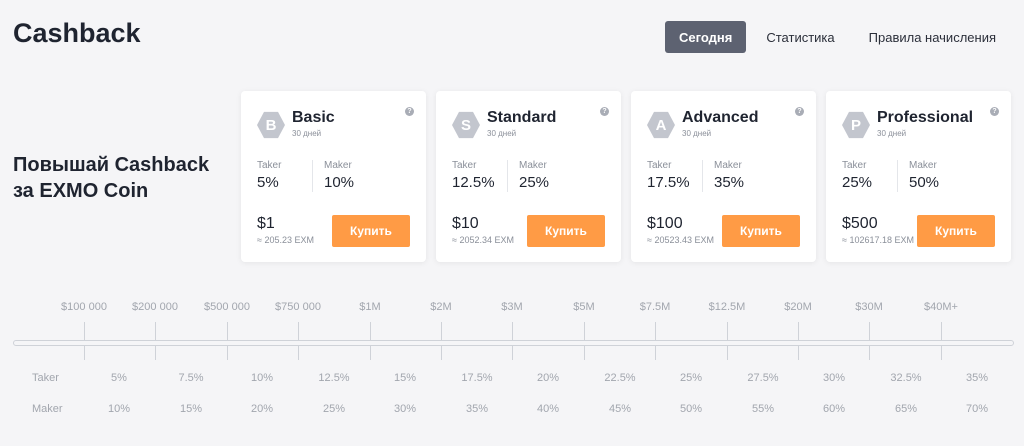  What do you see at coordinates (285, 240) in the screenshot?
I see `plan-price-exm: ≈ 205.23 EXM` at bounding box center [285, 240].